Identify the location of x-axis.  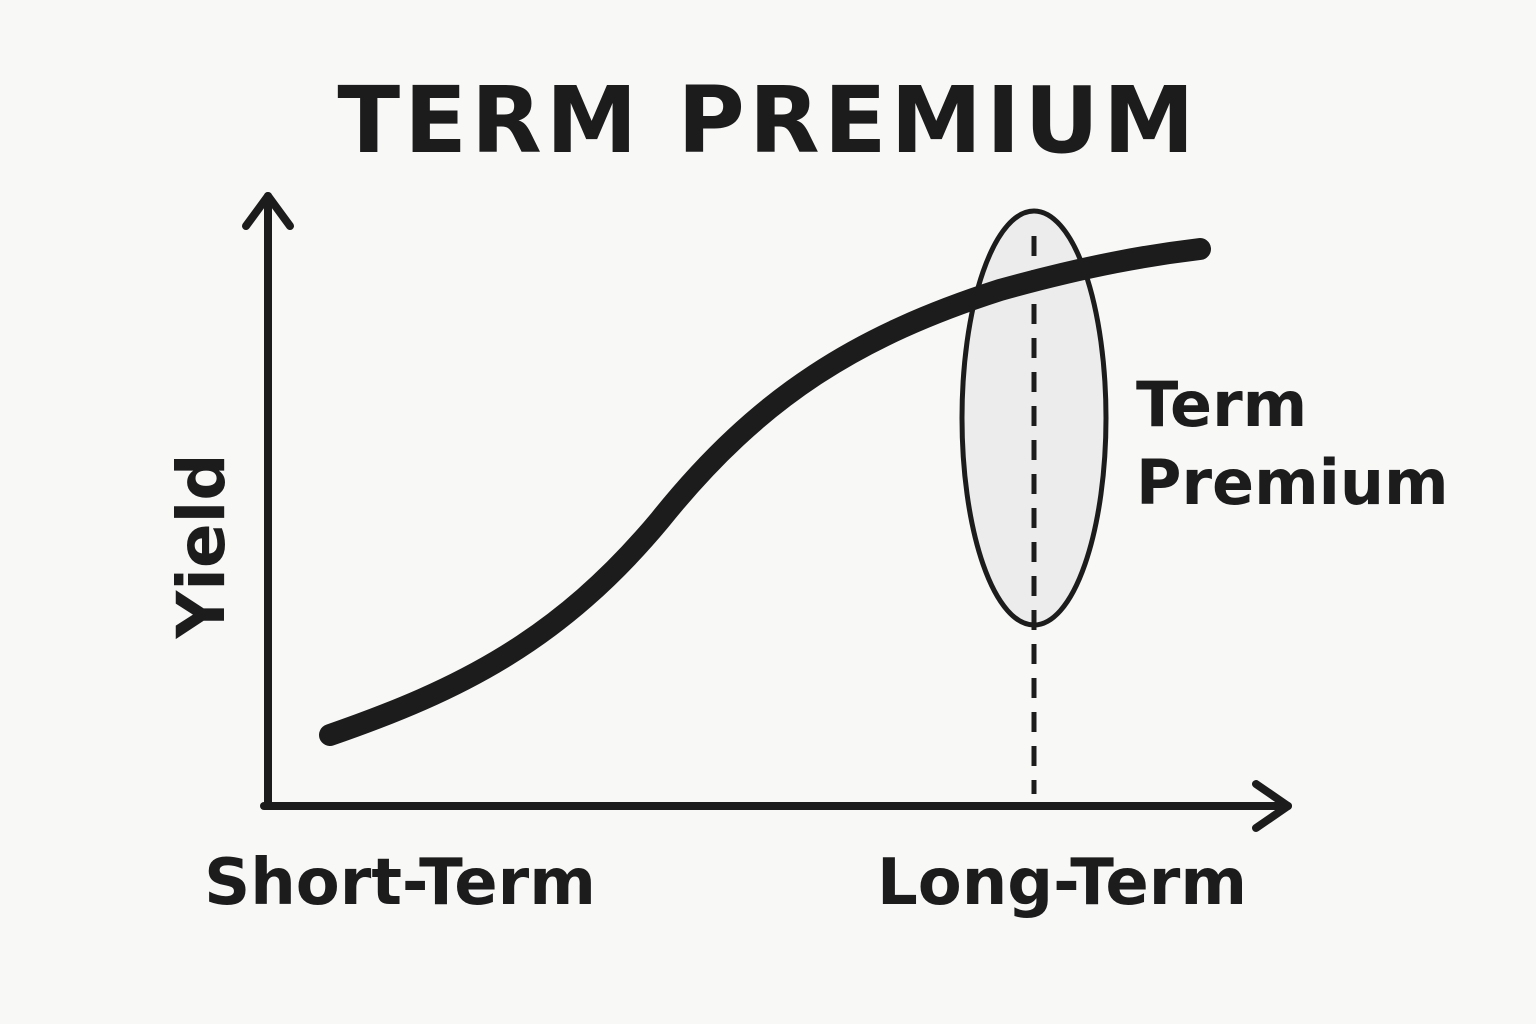
(776, 806).